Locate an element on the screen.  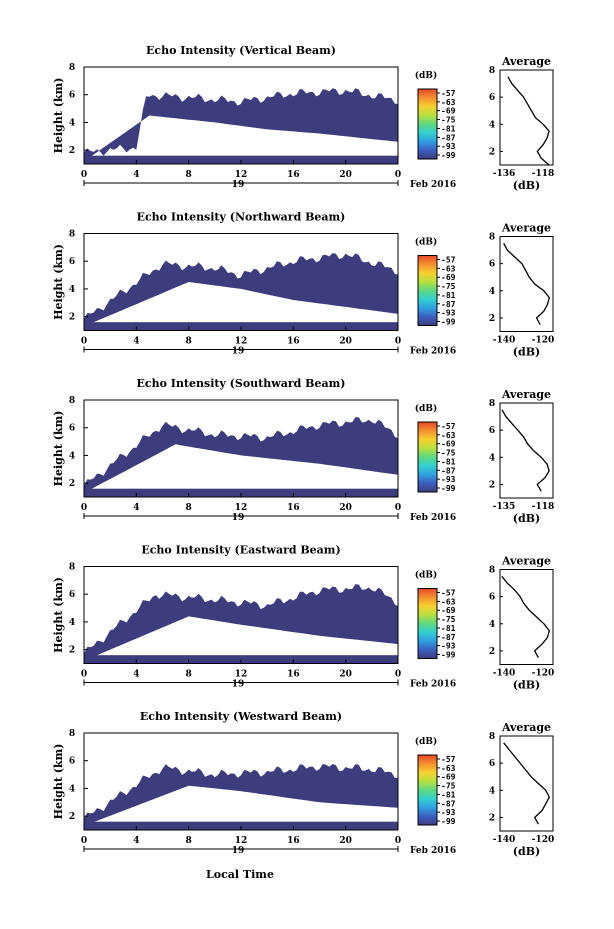
avg-x-tick-label: -120 is located at coordinates (543, 840).